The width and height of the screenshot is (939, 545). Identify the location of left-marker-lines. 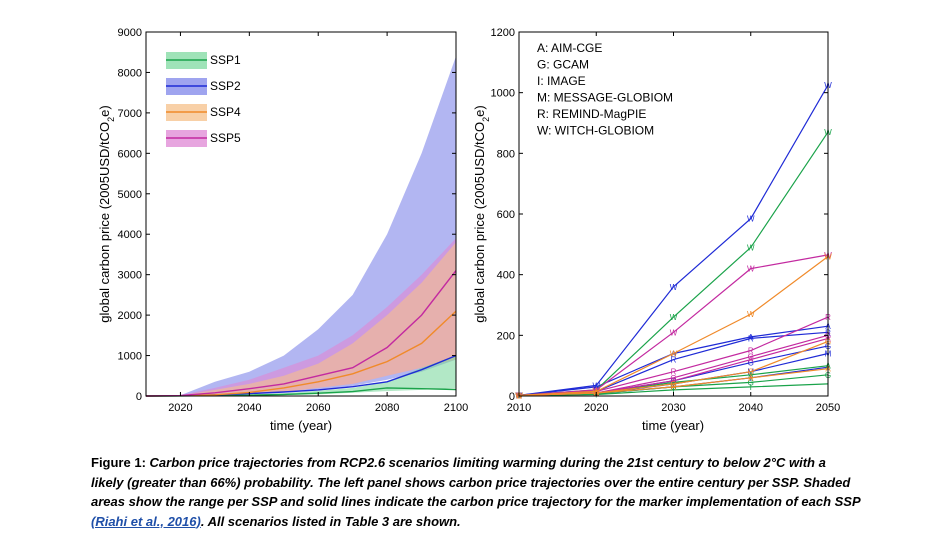
(301, 333).